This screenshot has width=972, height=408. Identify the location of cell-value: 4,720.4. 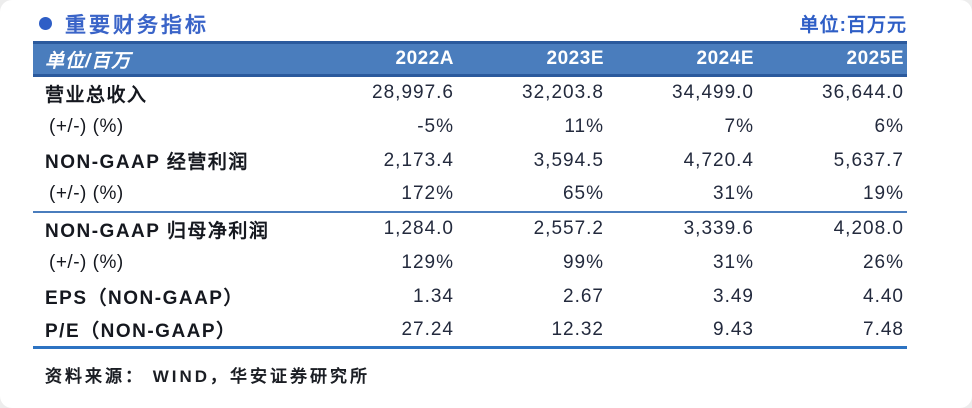
(718, 160).